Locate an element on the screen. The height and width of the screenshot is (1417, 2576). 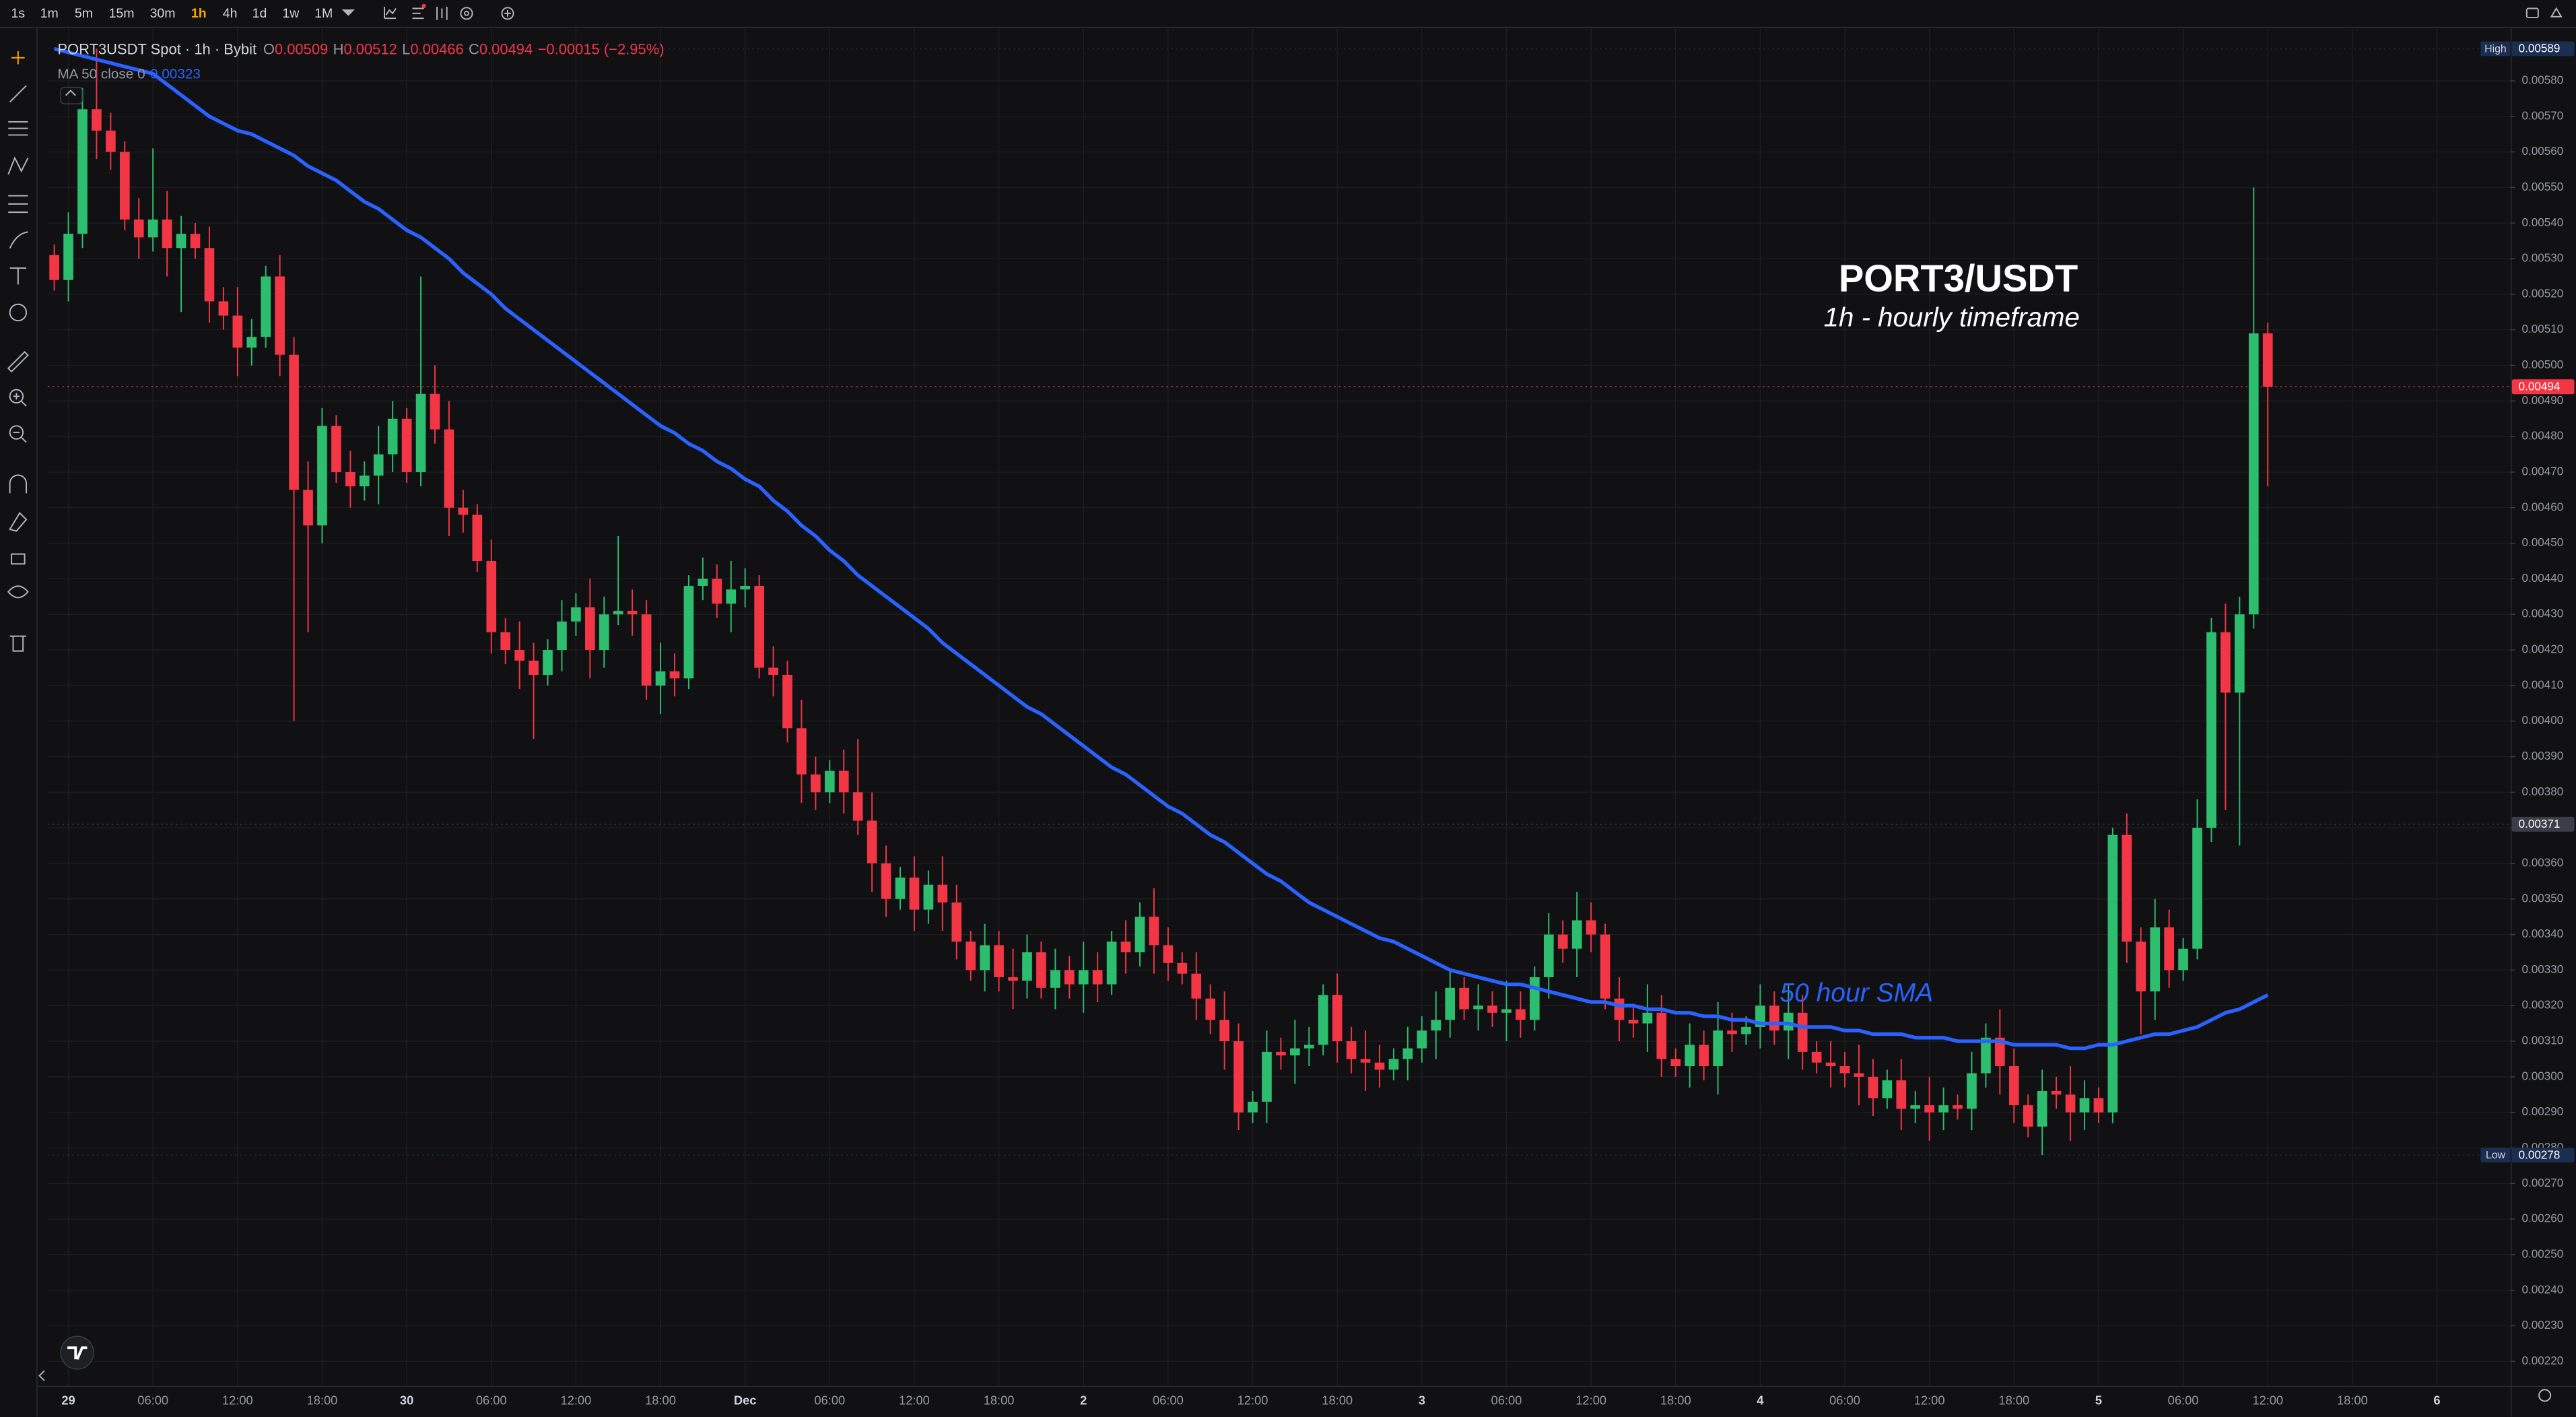
y-tick-label: 0.00320 is located at coordinates (2542, 1006).